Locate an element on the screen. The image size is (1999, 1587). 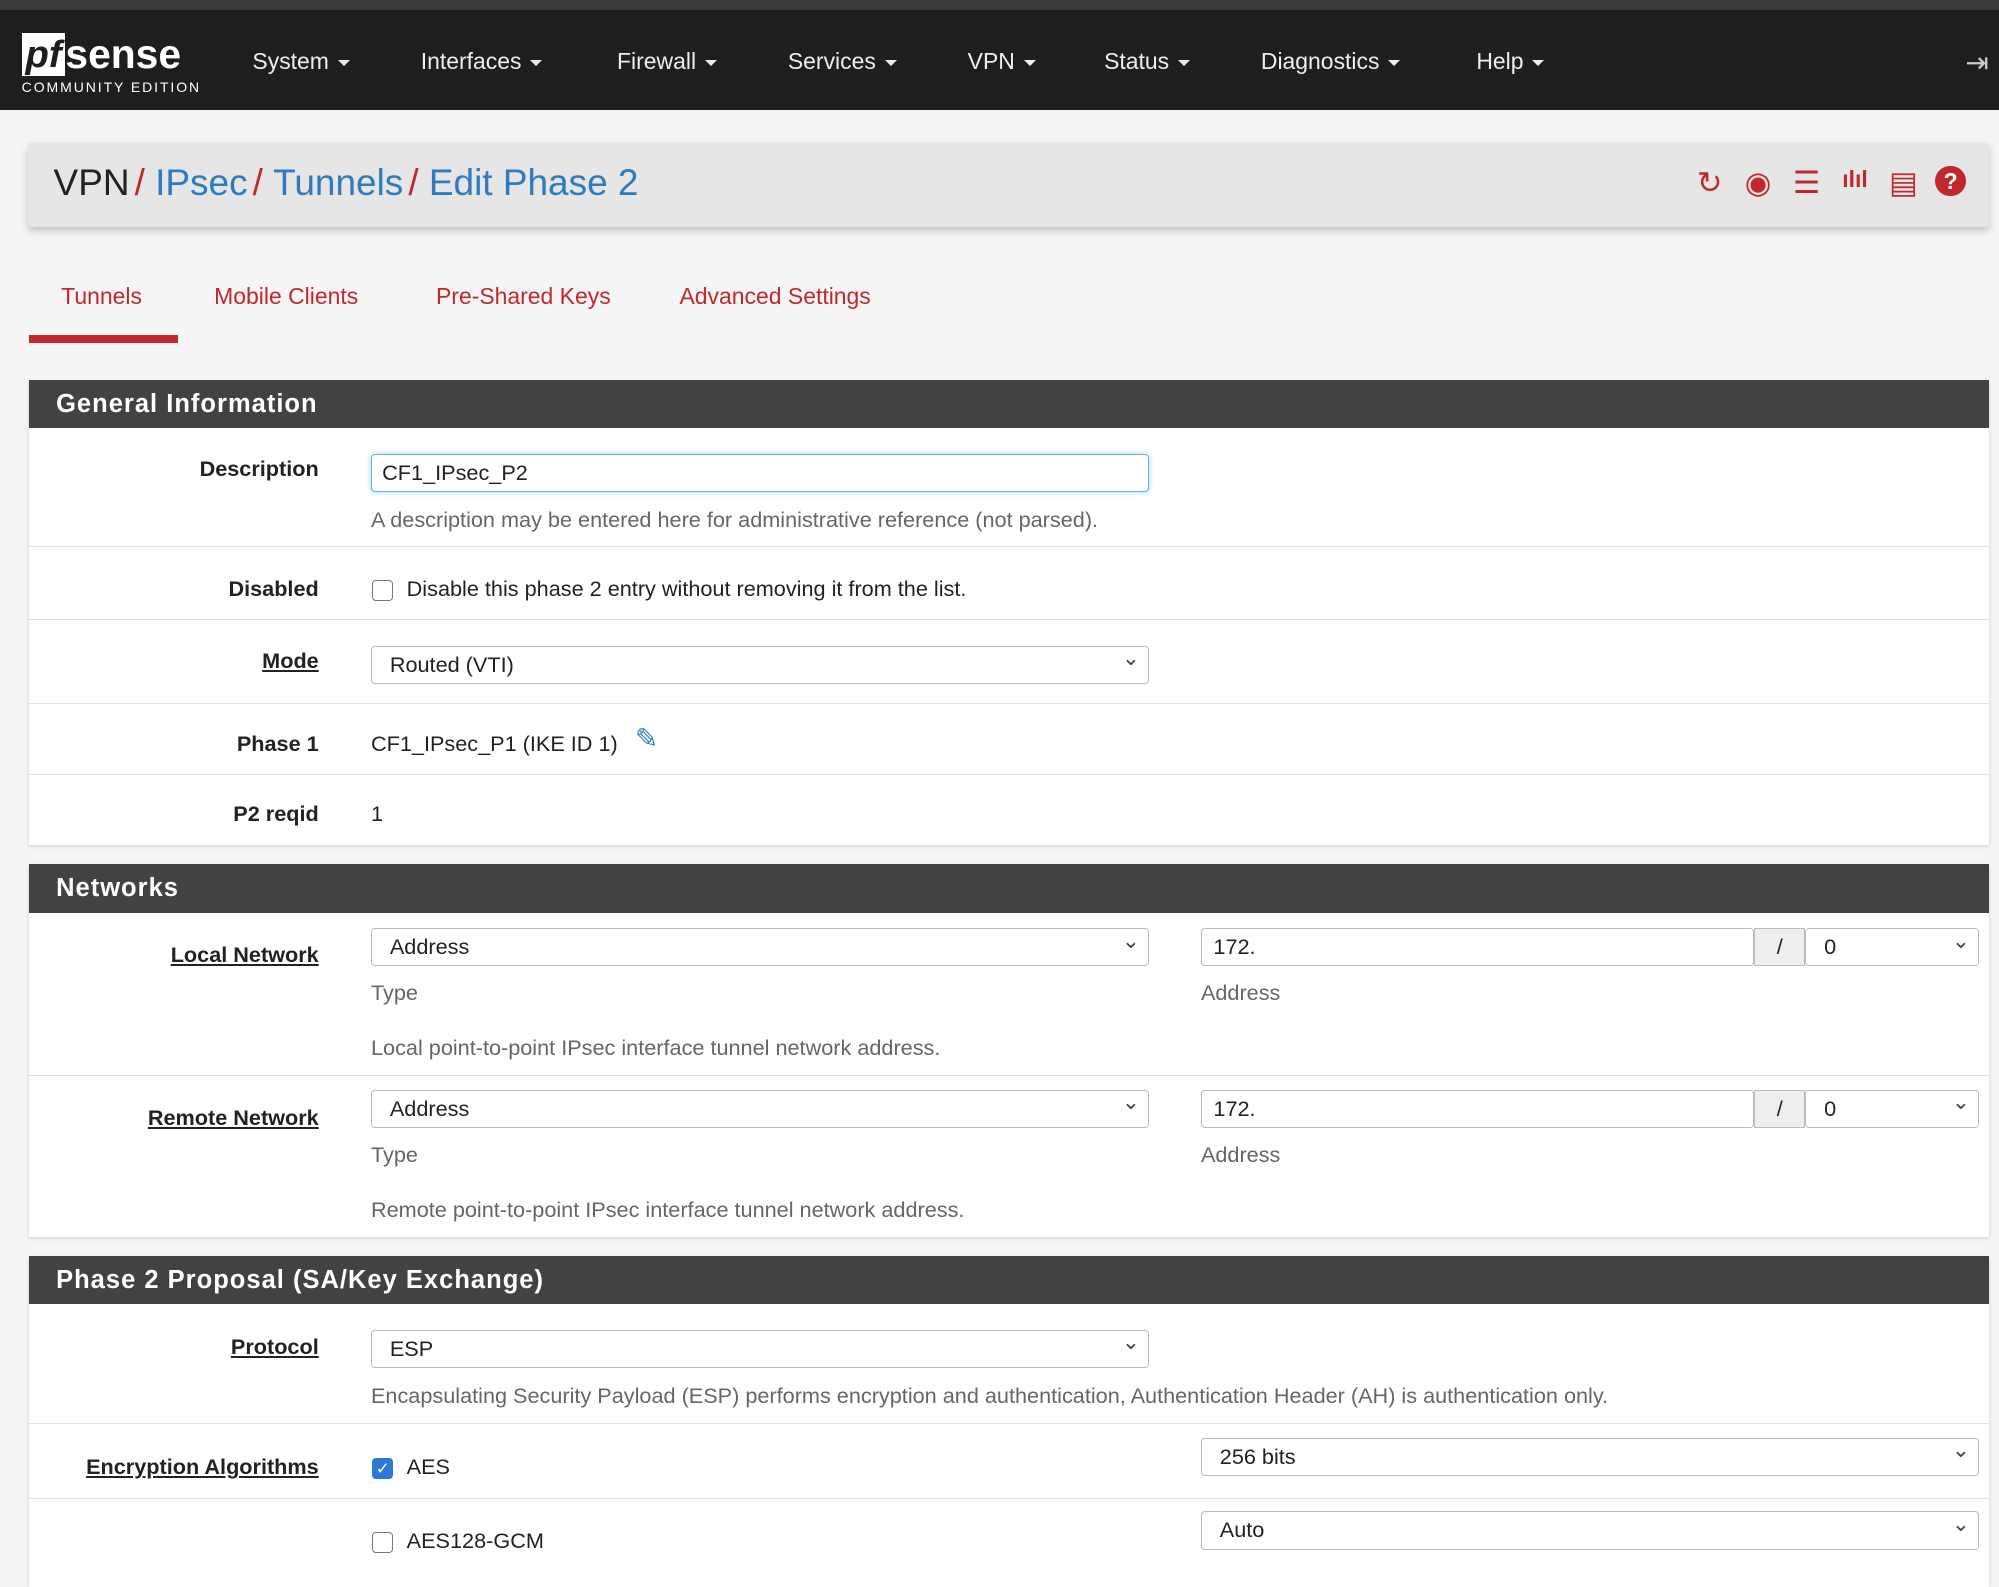
tab-tunnels: Tunnels is located at coordinates (101, 296).